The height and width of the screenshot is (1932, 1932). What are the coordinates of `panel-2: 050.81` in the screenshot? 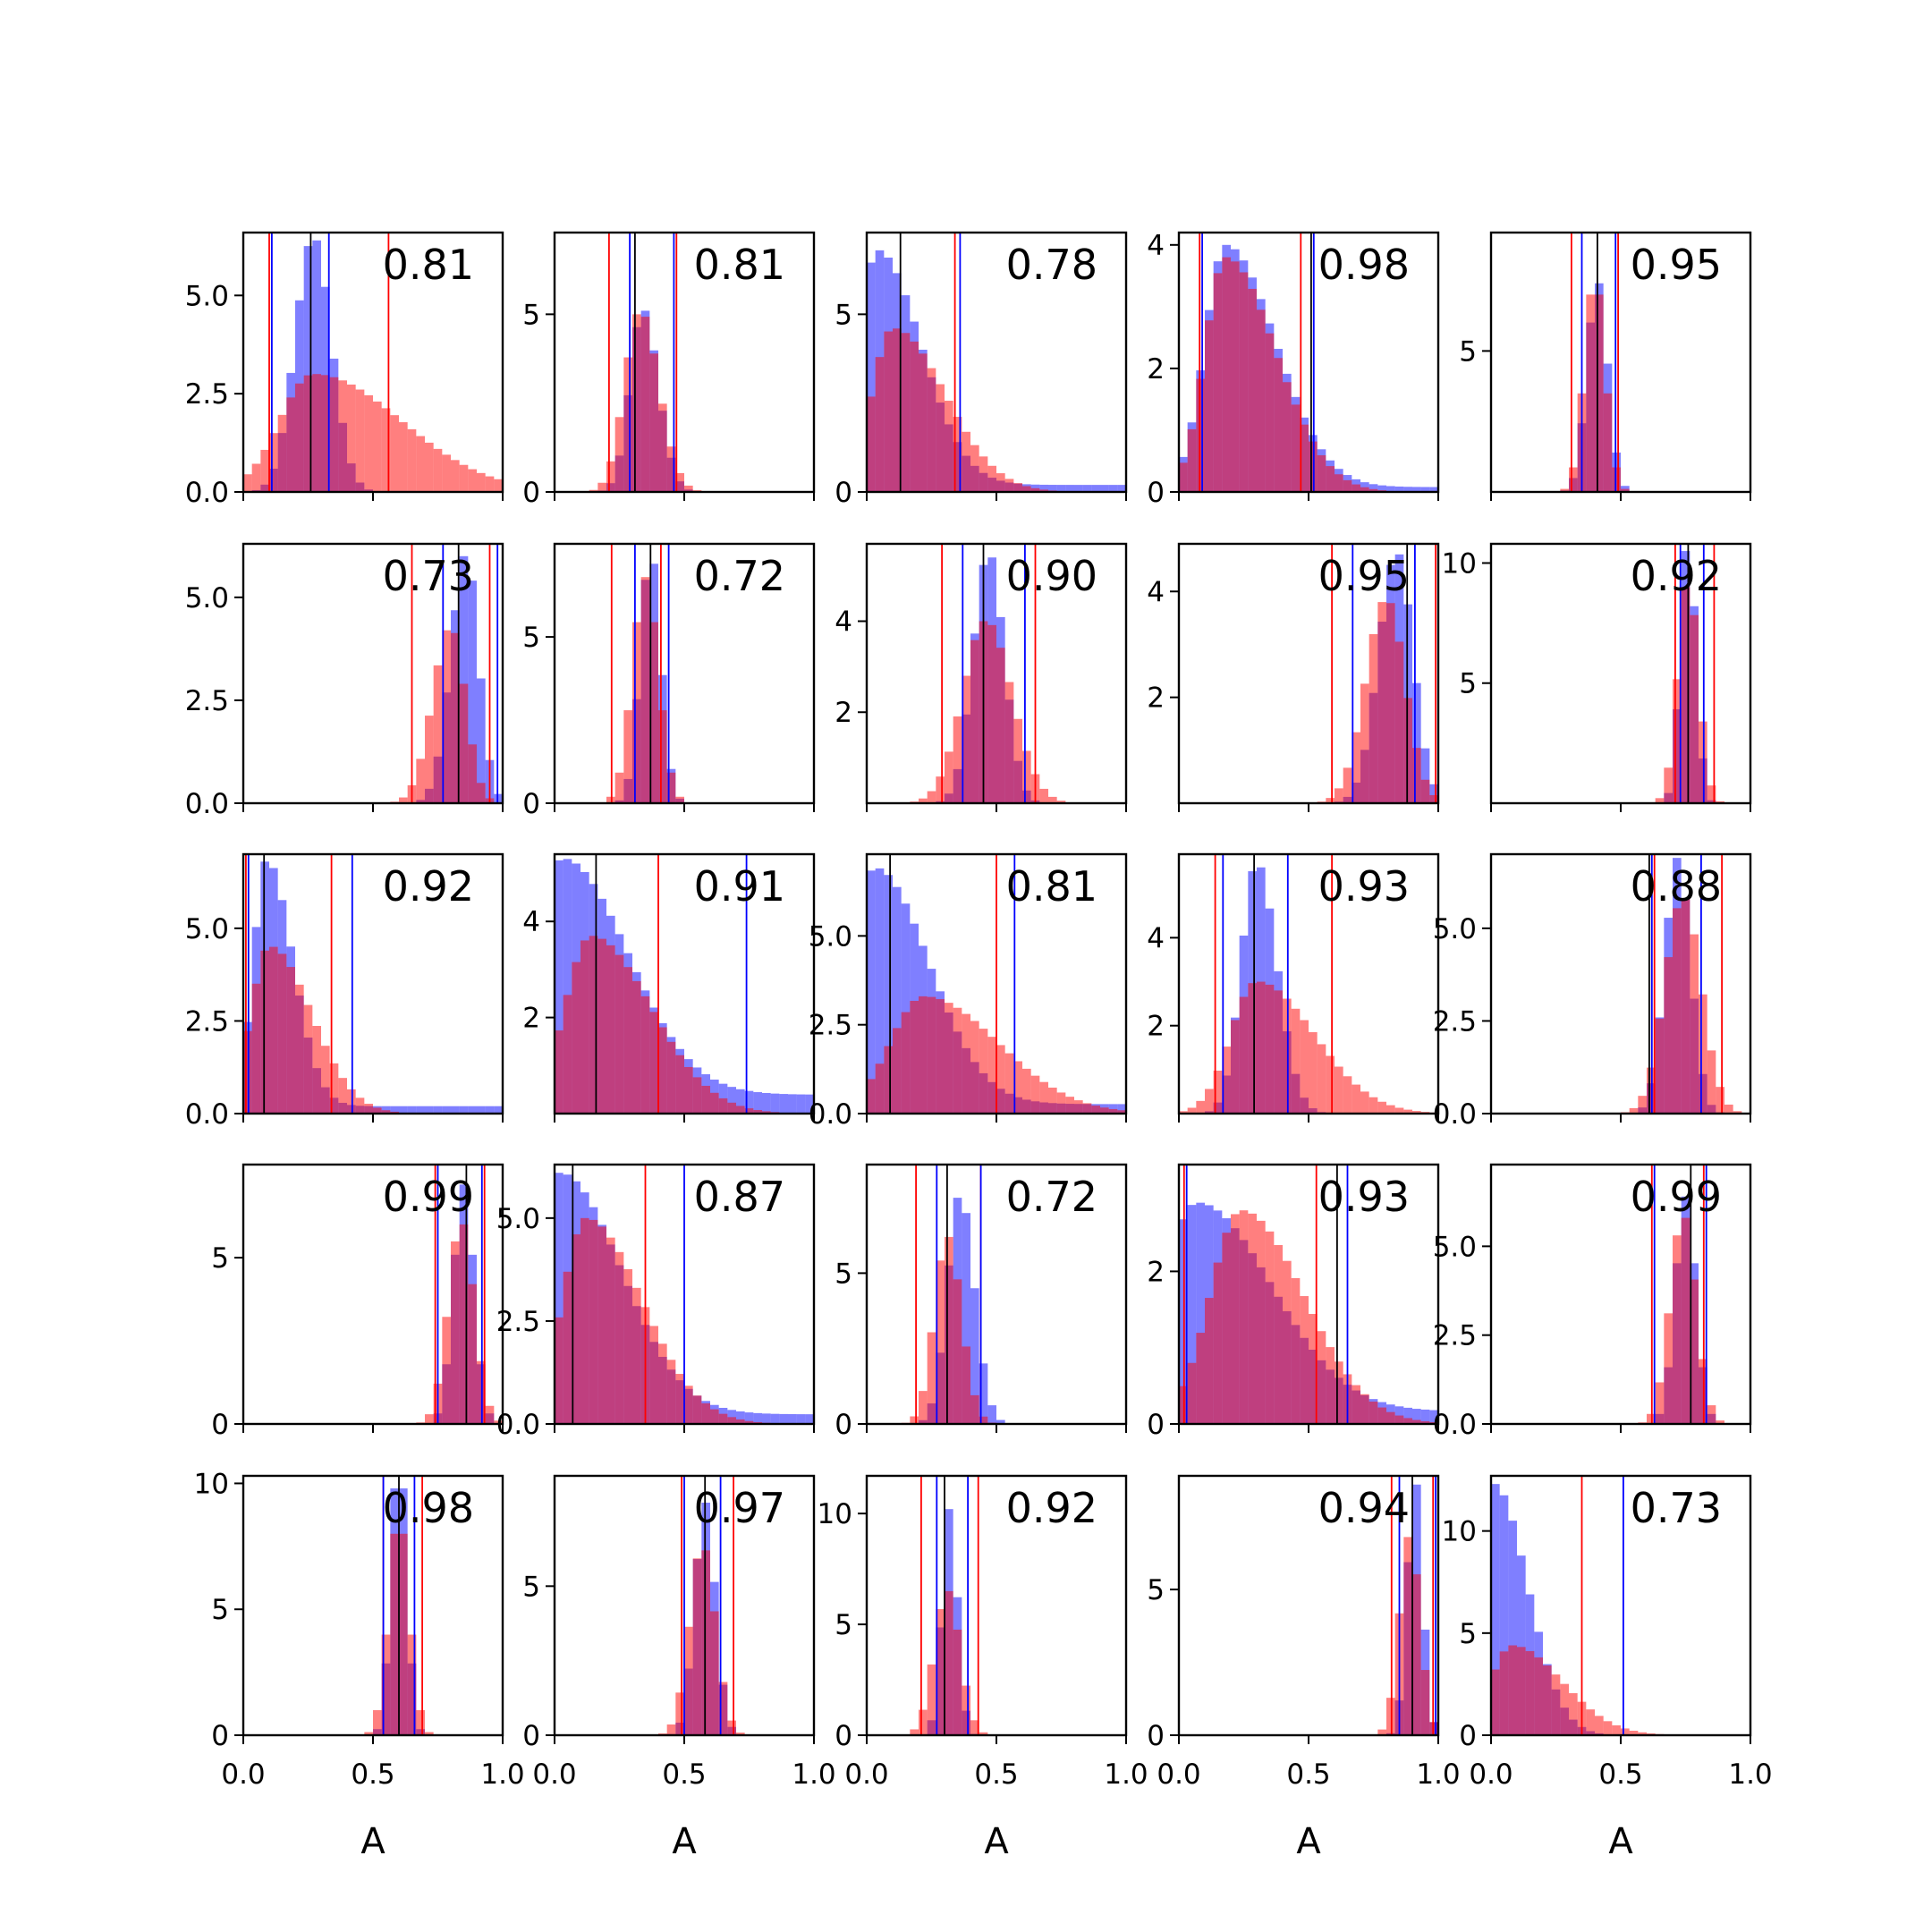 It's located at (669, 370).